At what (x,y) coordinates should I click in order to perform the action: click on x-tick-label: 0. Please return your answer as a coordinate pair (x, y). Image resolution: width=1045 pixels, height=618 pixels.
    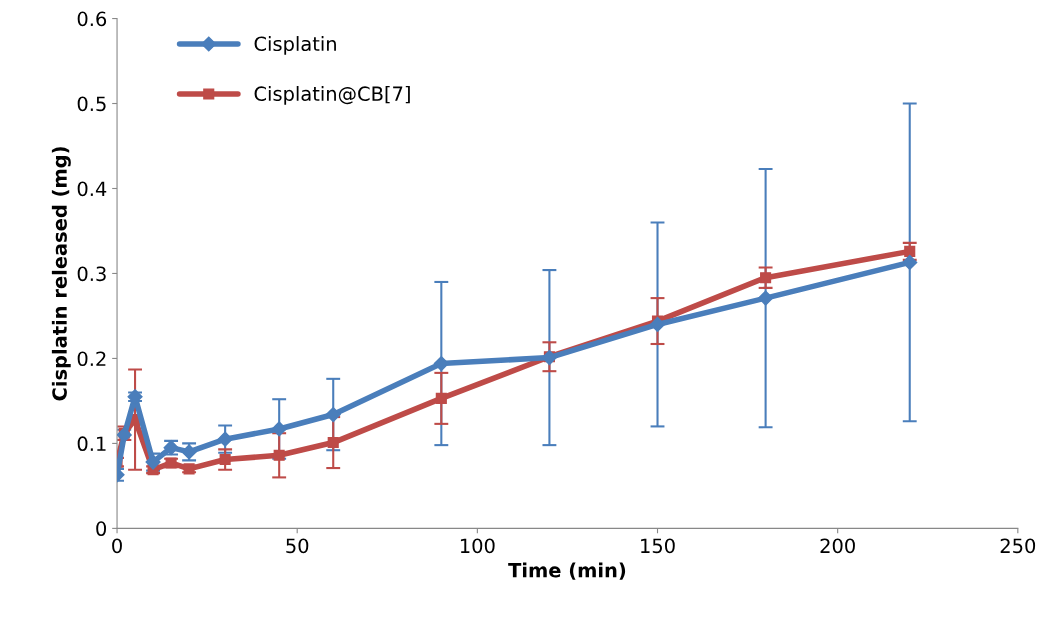
    Looking at the image, I should click on (117, 546).